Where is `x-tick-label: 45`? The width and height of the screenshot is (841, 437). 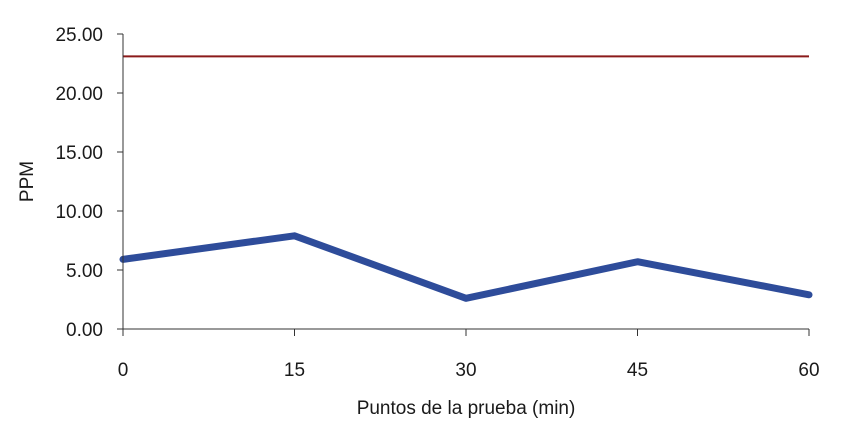 x-tick-label: 45 is located at coordinates (637, 370).